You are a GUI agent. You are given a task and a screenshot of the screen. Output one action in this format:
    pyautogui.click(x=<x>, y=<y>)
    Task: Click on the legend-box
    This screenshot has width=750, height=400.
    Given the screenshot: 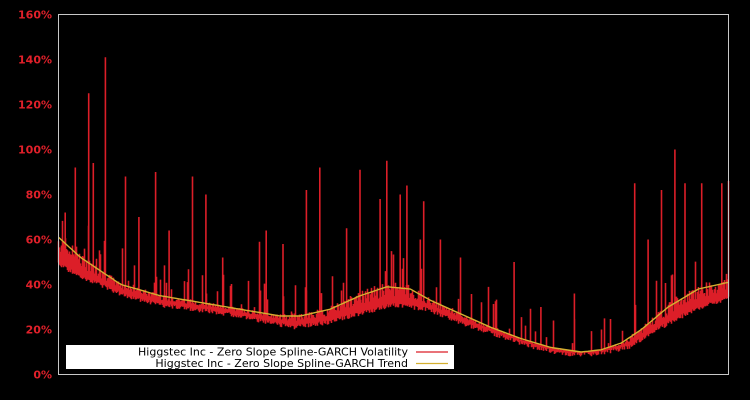 What is the action you would take?
    pyautogui.click(x=260, y=357)
    